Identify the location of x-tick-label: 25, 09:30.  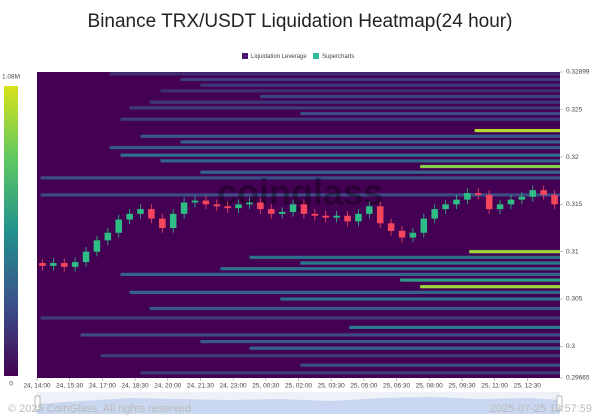
(461, 386).